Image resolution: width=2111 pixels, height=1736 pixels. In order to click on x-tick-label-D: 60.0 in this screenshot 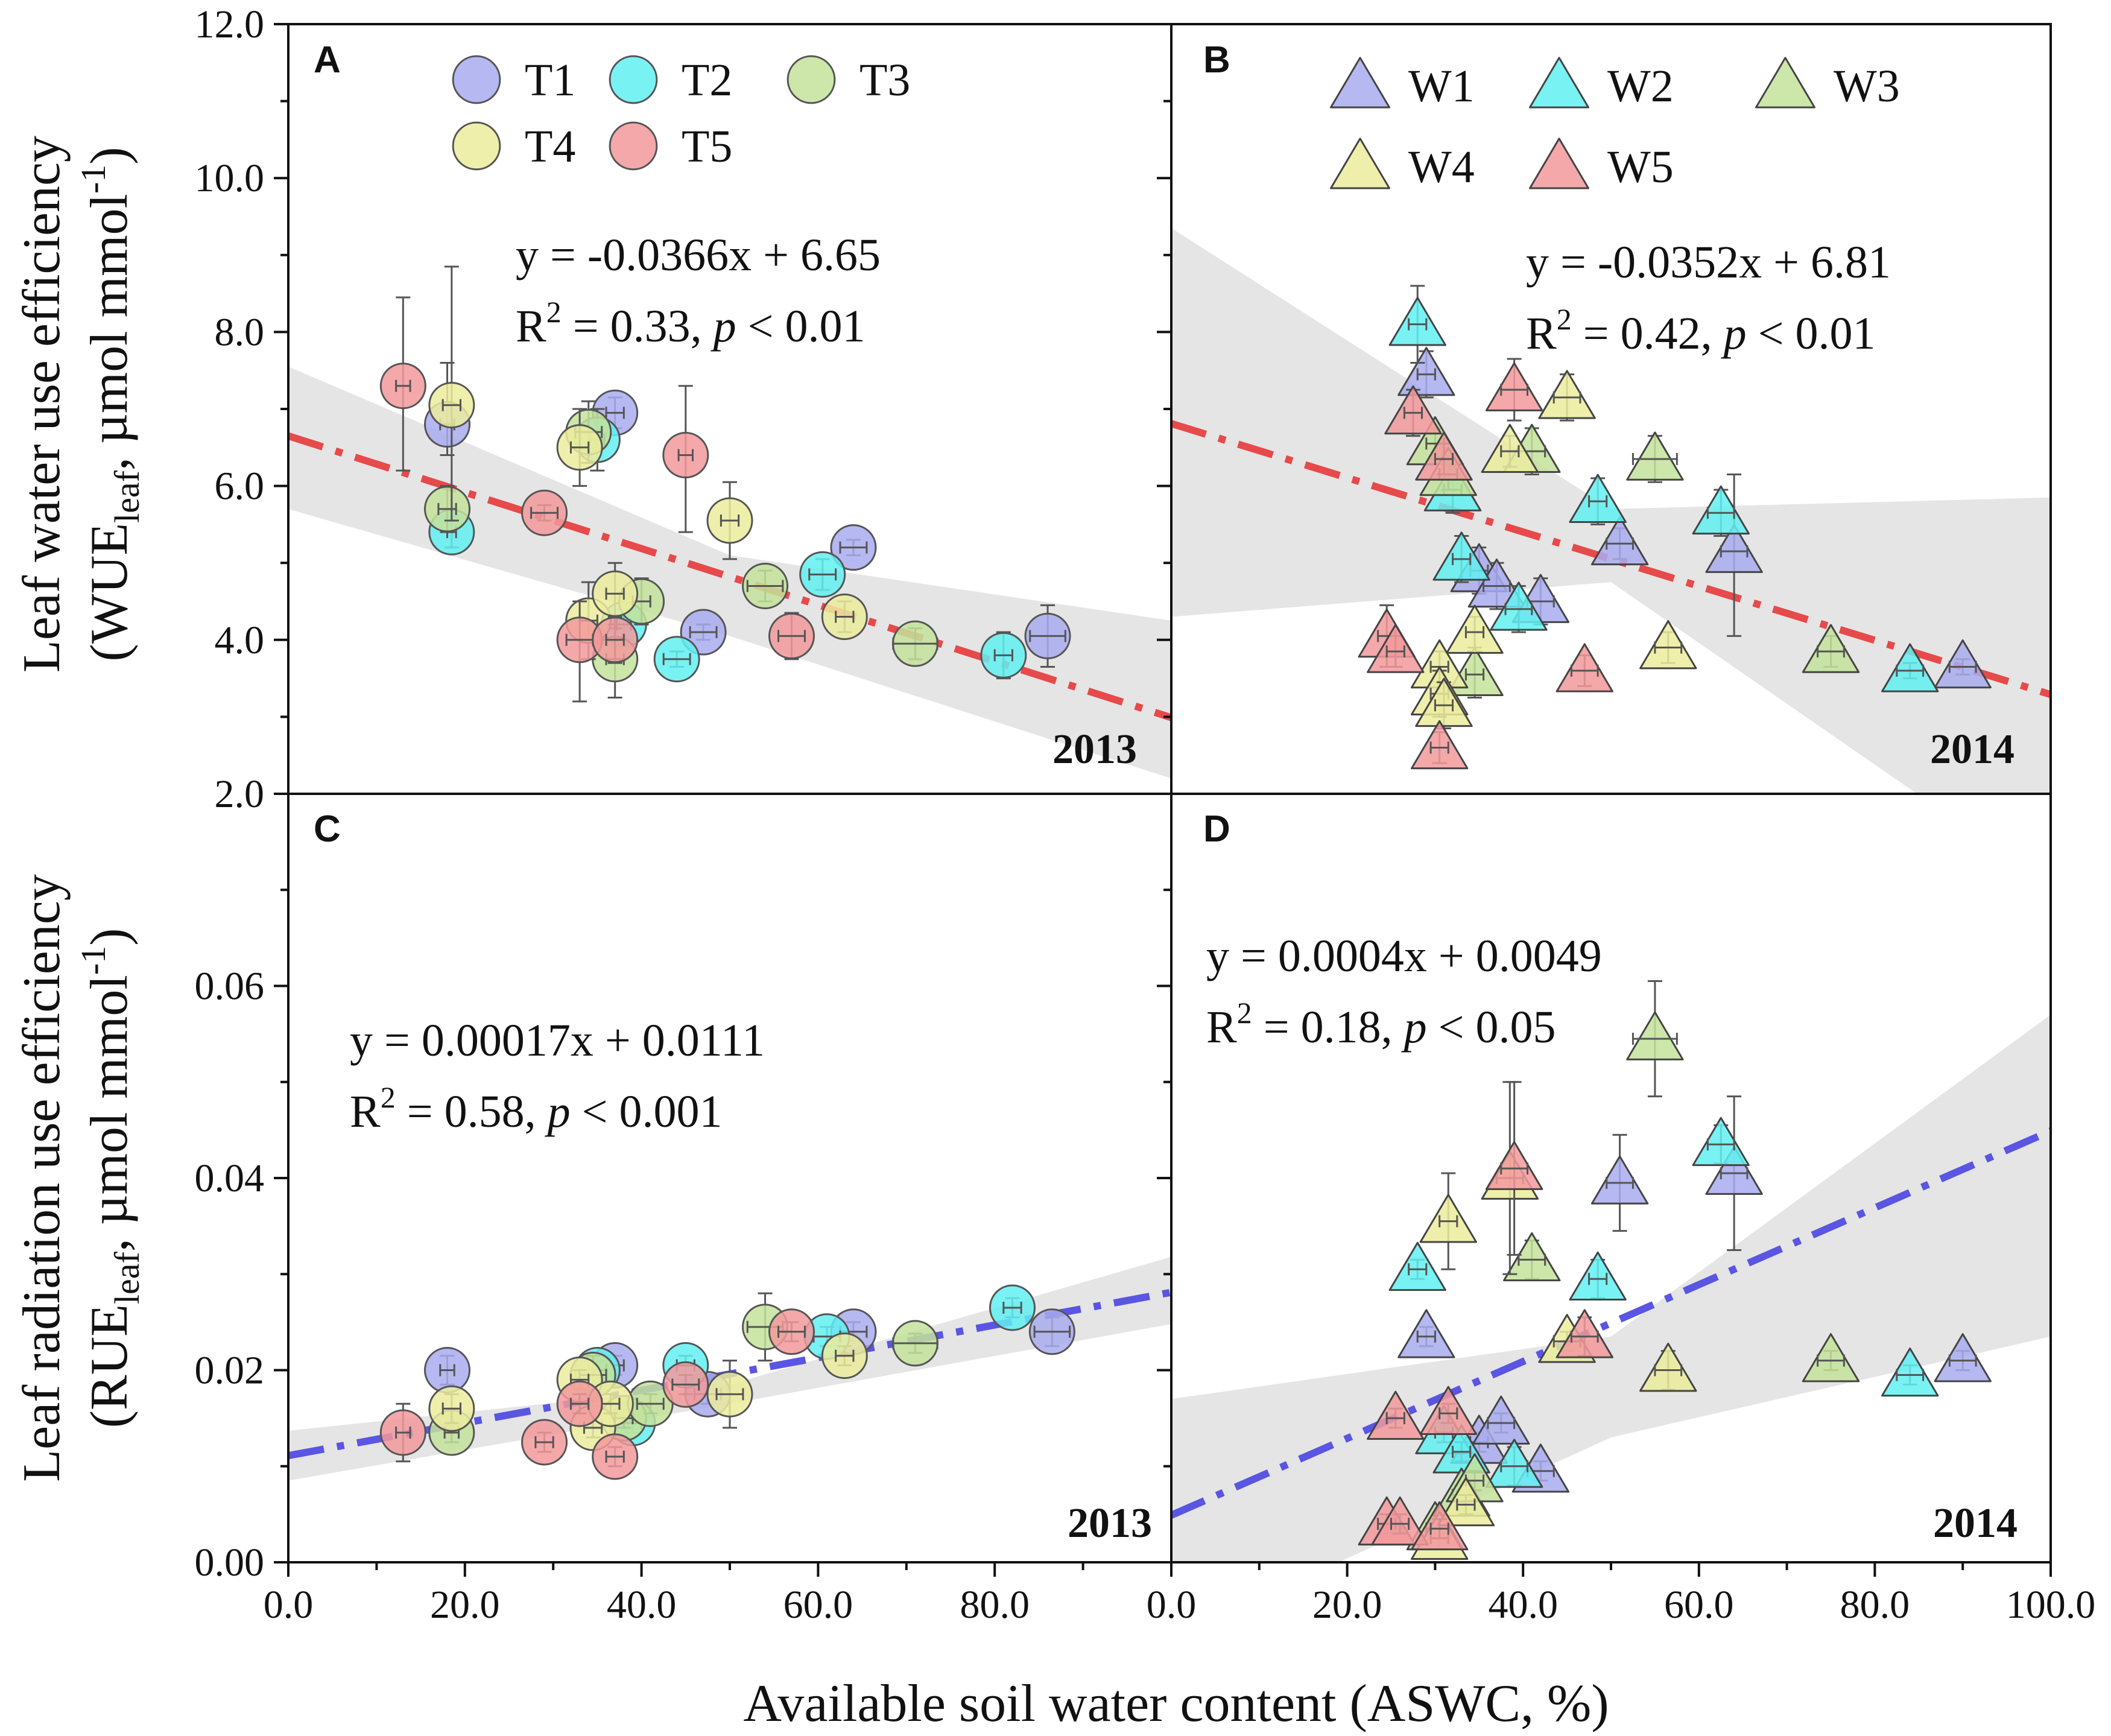, I will do `click(1699, 1605)`.